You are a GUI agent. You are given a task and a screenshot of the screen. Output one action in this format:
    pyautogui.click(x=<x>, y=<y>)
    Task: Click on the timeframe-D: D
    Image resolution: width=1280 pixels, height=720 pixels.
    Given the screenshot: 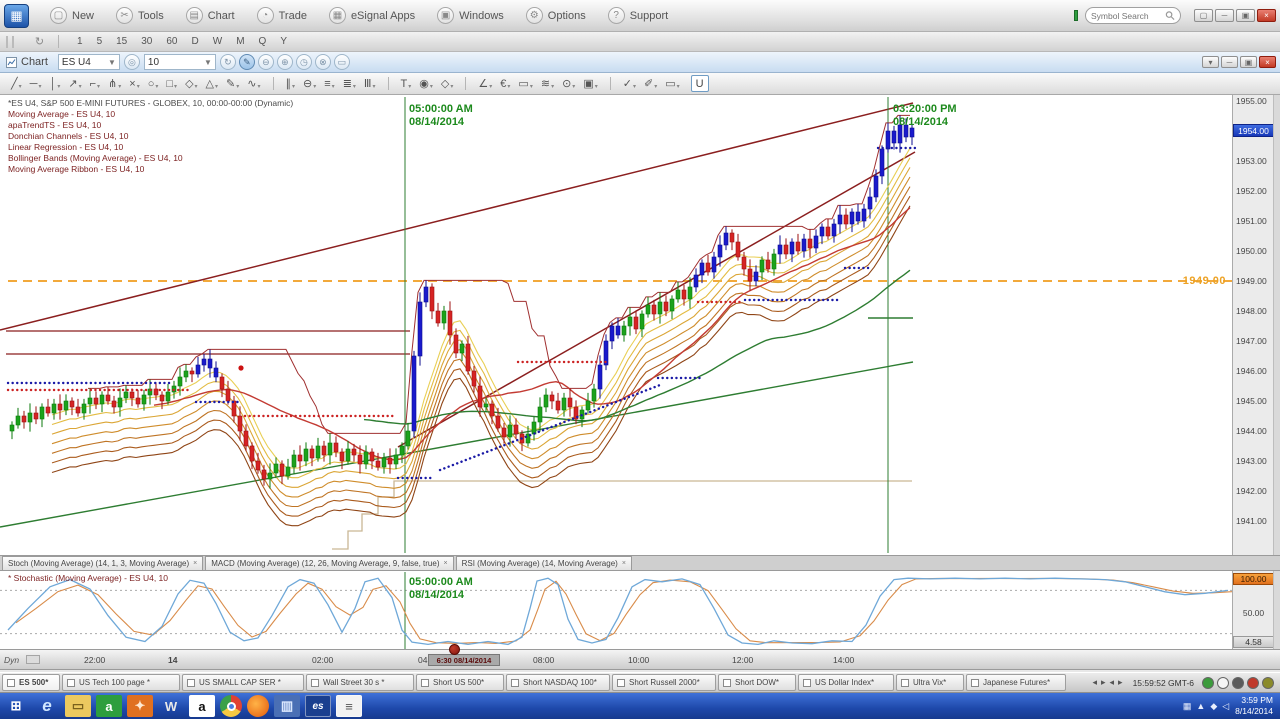 What is the action you would take?
    pyautogui.click(x=195, y=41)
    